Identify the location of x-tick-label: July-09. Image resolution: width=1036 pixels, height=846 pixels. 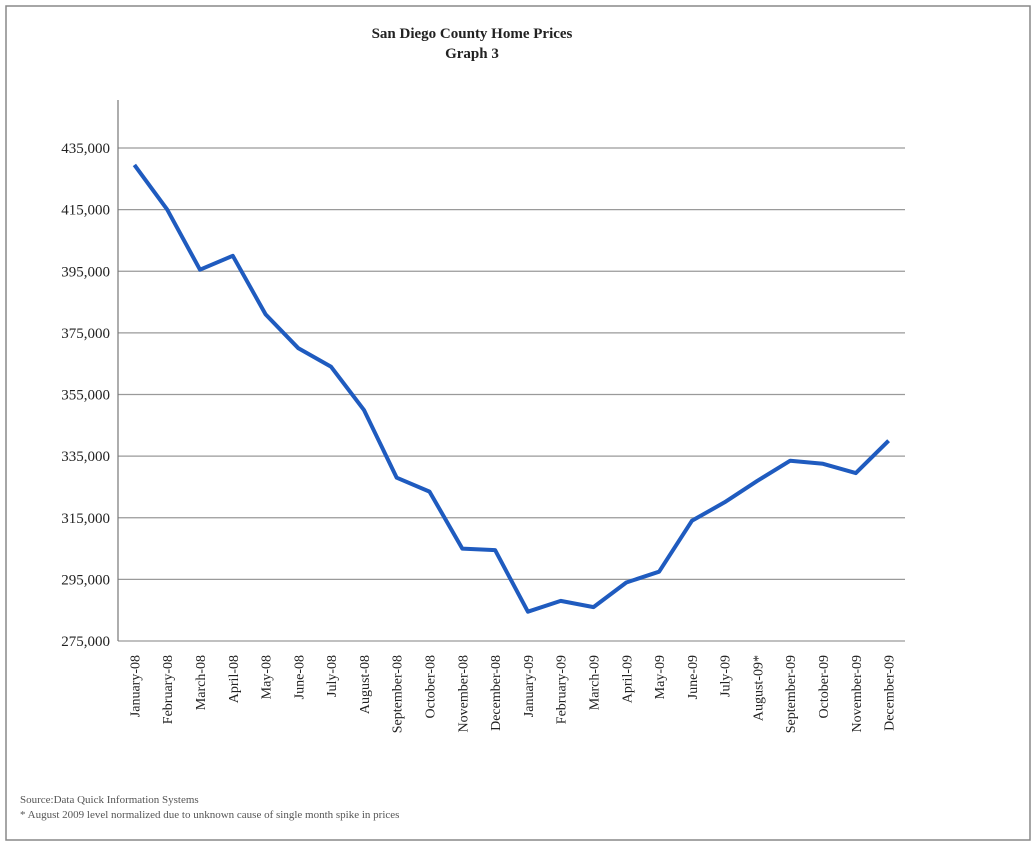
(726, 676).